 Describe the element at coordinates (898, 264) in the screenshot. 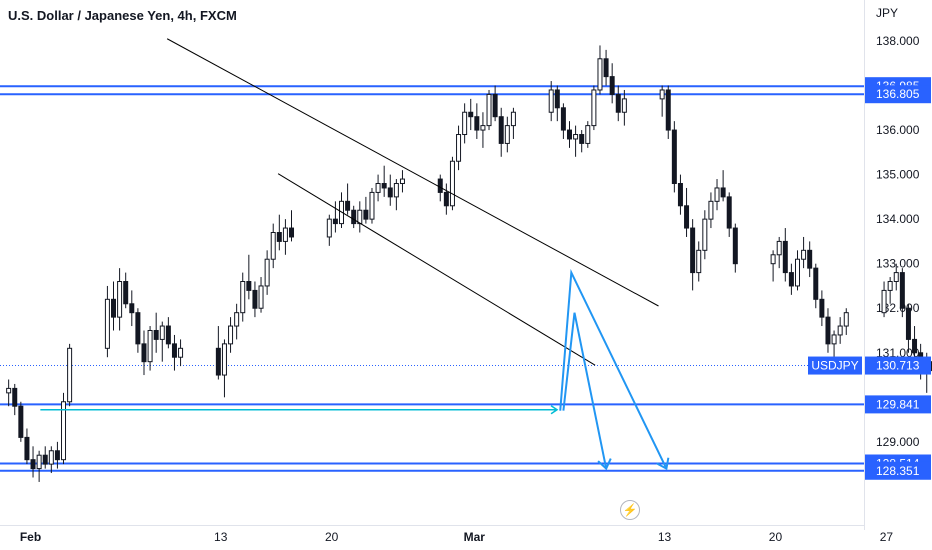

I see `y-tick-label: 133.000` at that location.